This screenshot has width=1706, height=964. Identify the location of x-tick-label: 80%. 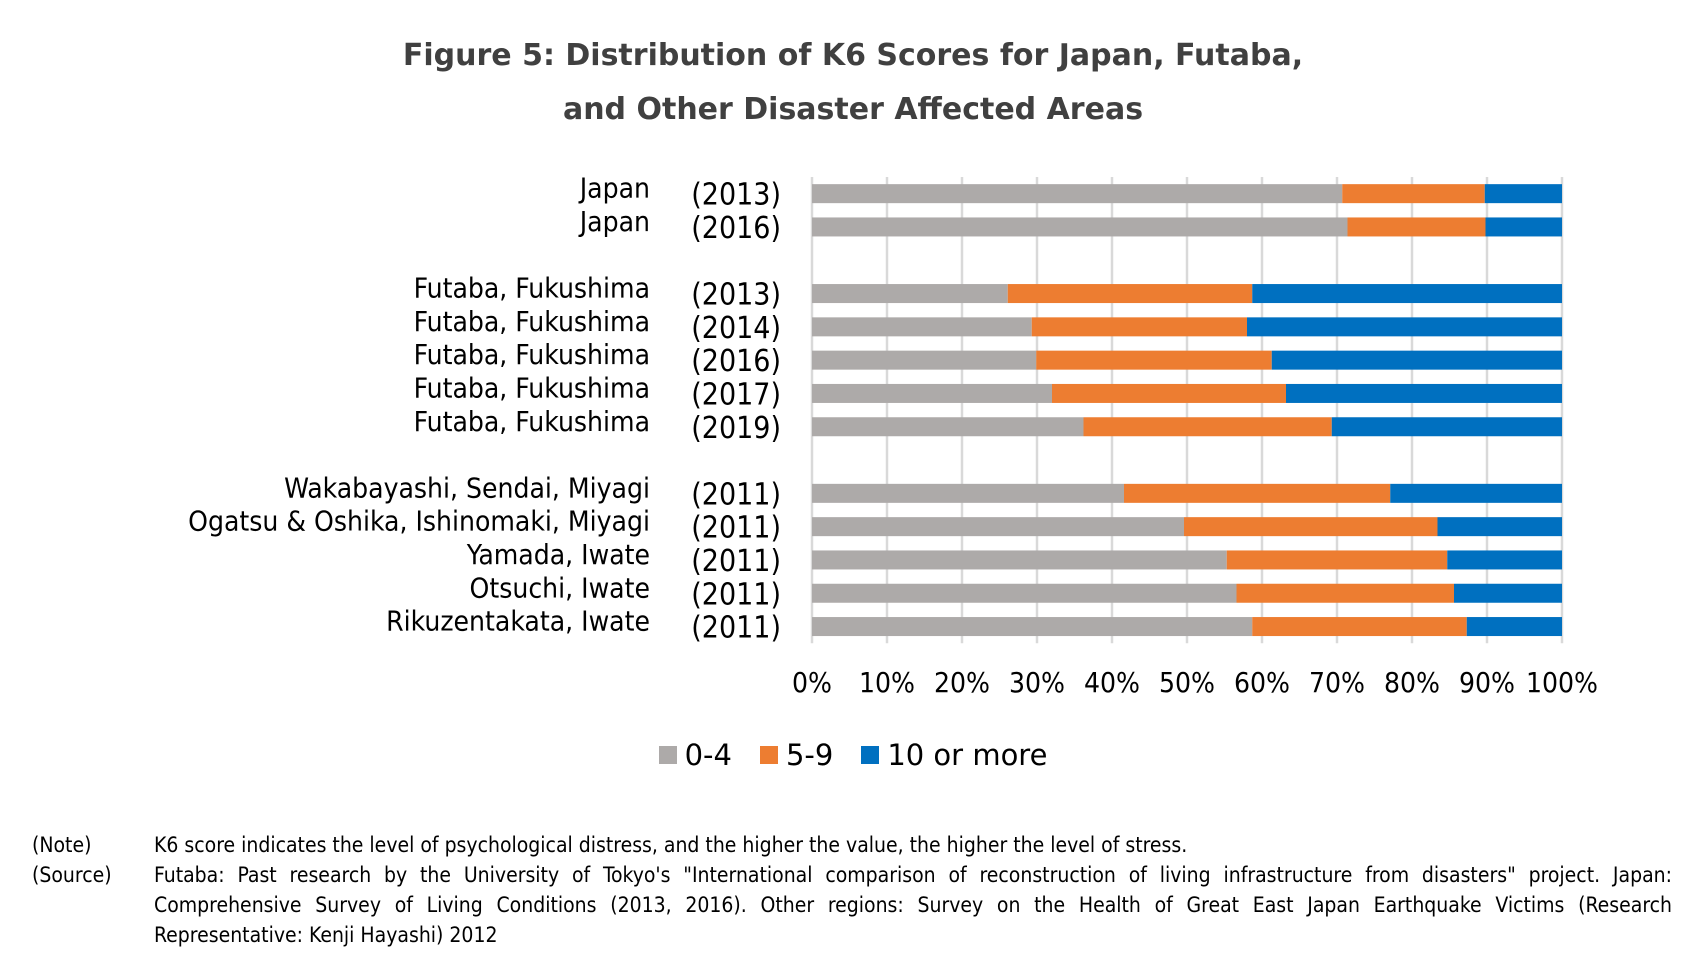
(1412, 682).